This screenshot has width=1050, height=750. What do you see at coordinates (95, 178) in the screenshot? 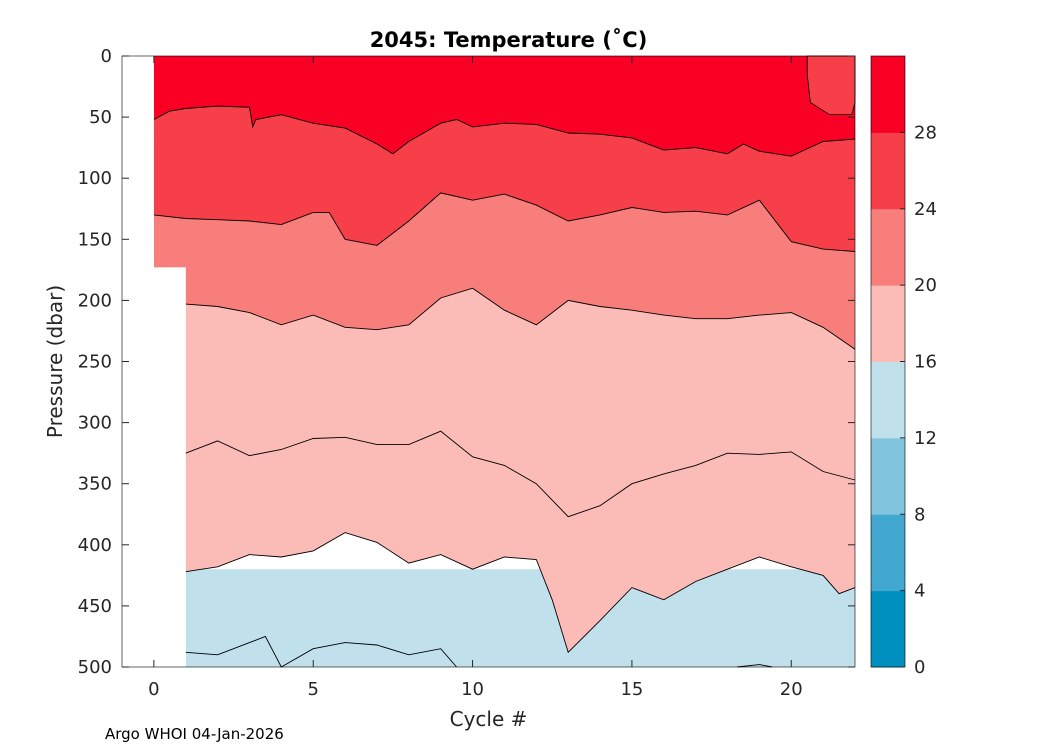
I see `y-tick-label: 100` at bounding box center [95, 178].